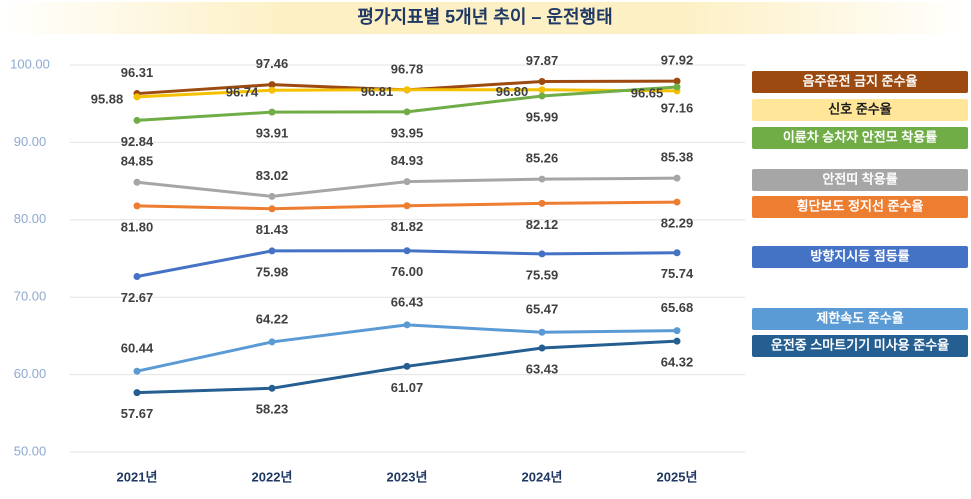 The image size is (971, 499). Describe the element at coordinates (542, 368) in the screenshot. I see `data-label: 63.43` at that location.